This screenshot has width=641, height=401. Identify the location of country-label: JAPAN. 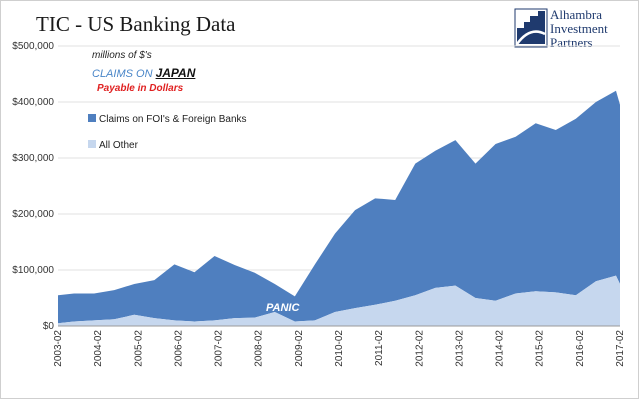
(175, 73).